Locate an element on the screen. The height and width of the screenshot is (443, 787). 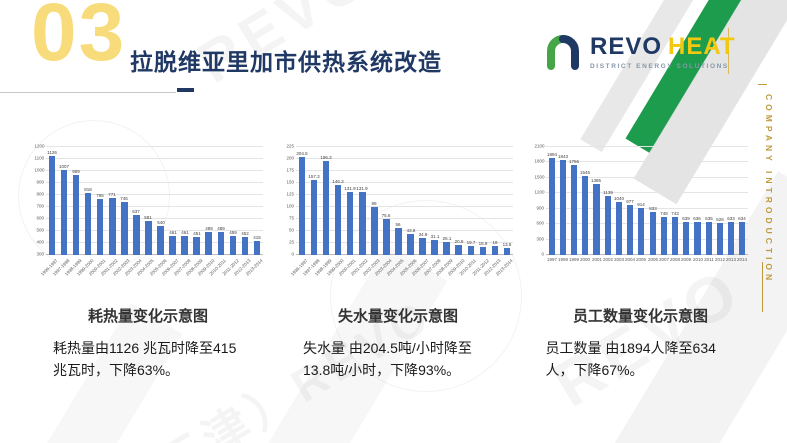
x-axis-tick: 2014 is located at coordinates (742, 259).